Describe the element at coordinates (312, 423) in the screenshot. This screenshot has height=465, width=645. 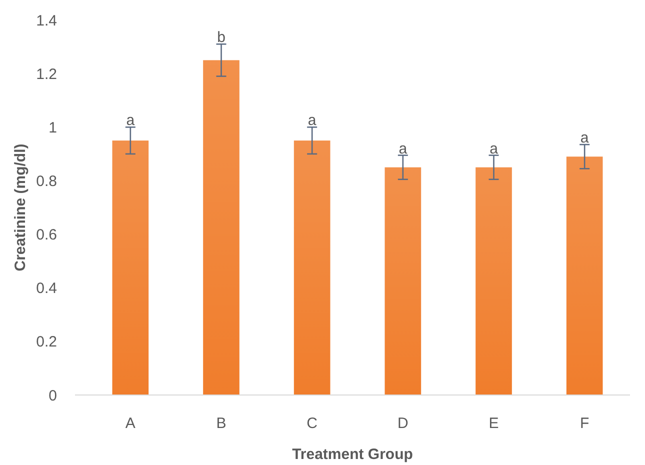
I see `x-tick-label: C` at that location.